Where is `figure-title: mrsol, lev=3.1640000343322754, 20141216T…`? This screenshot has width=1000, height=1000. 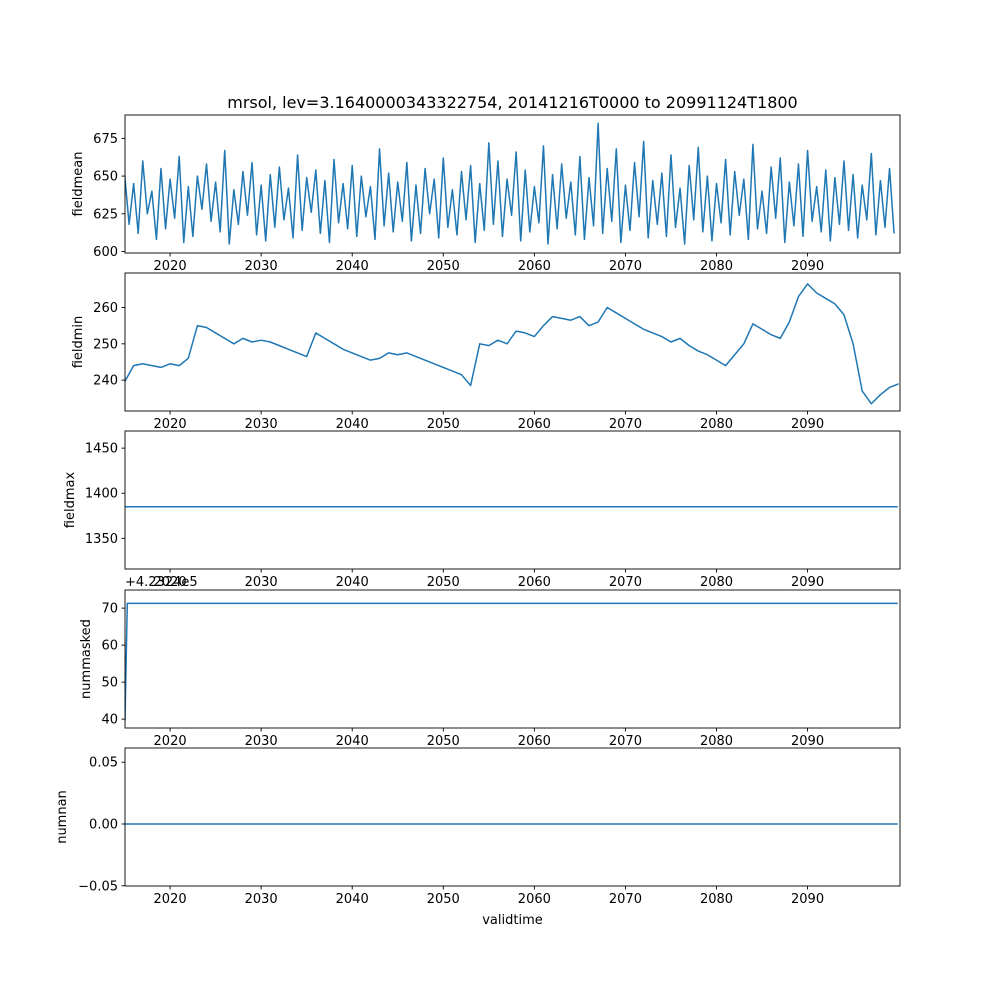
figure-title: mrsol, lev=3.1640000343322754, 20141216T… is located at coordinates (512, 102).